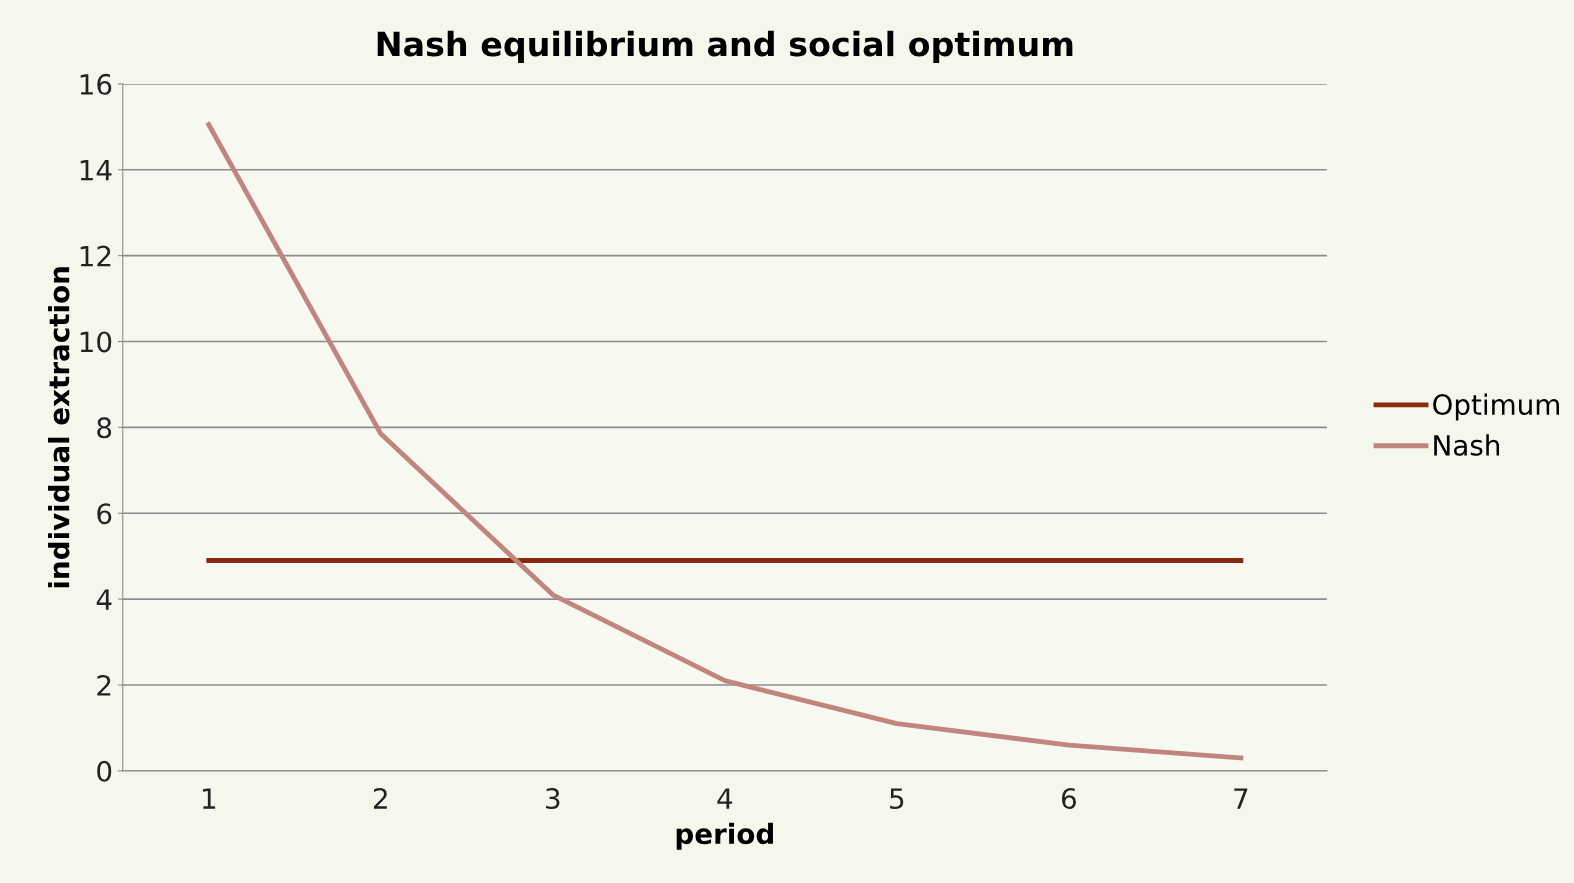 The width and height of the screenshot is (1574, 883). What do you see at coordinates (724, 836) in the screenshot?
I see `x-axis-title: period` at bounding box center [724, 836].